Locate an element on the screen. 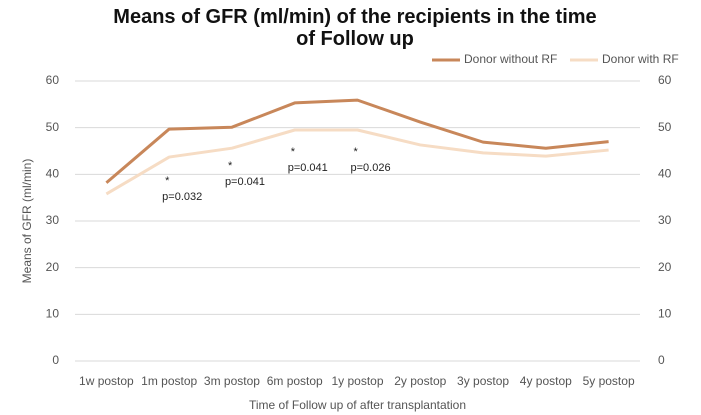  y2-tick-label: 60 is located at coordinates (665, 80).